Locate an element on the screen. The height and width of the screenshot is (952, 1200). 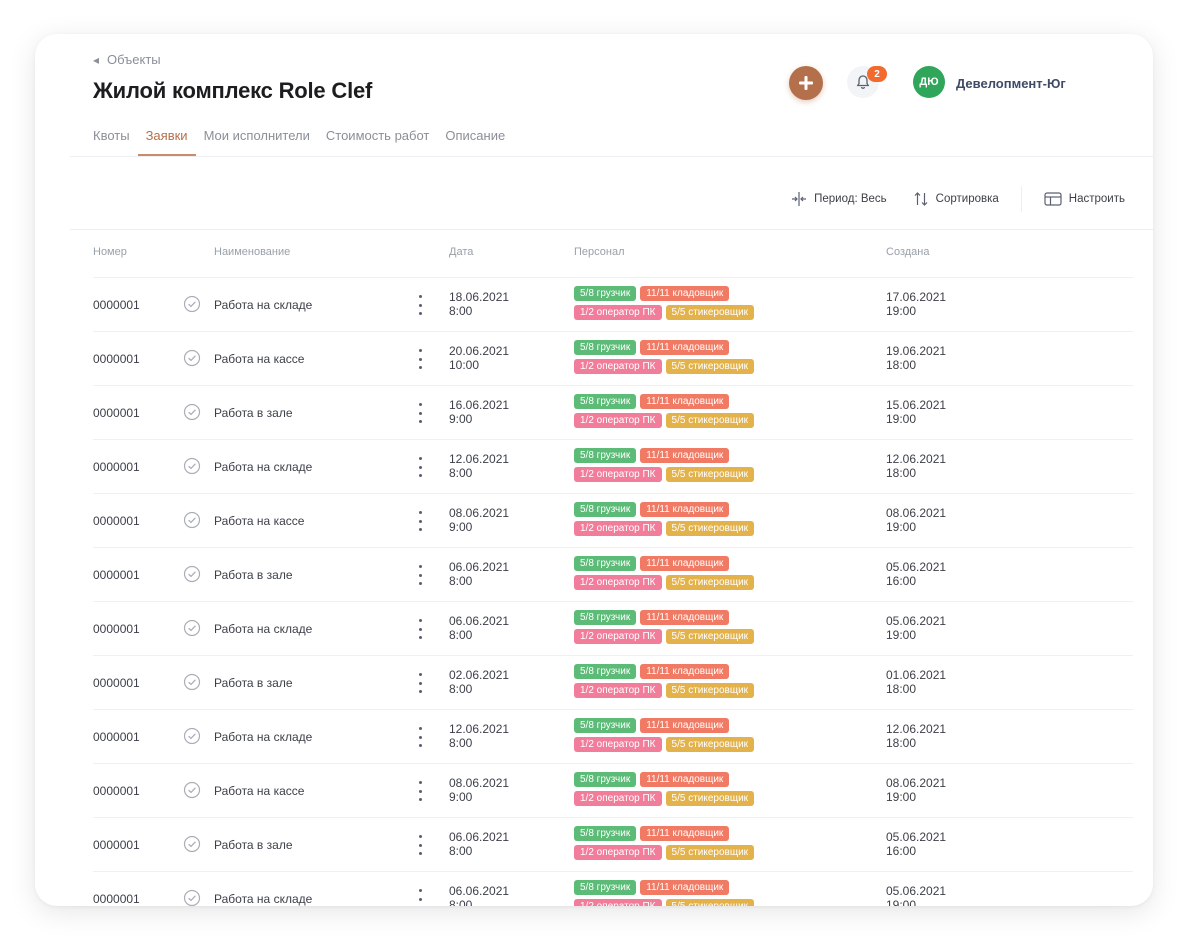
table-header: Номер Наименование Дата Персонал Создана is located at coordinates (613, 256).